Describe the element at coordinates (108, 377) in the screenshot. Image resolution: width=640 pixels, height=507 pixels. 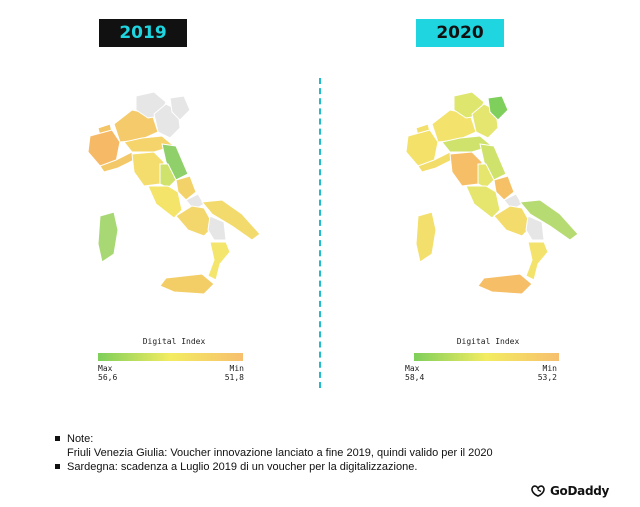
I see `legend-max-value: 56,6` at that location.